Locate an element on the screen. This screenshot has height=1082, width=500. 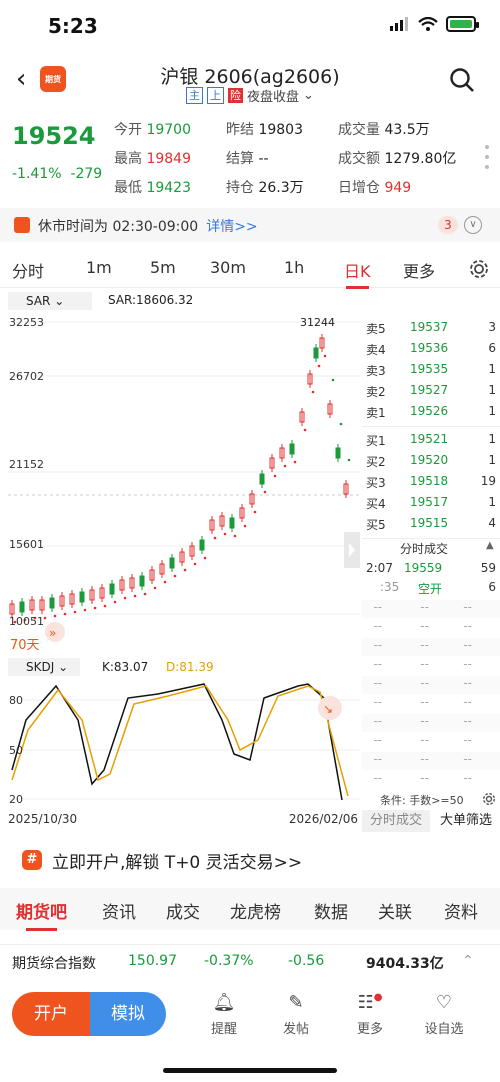
heart-icon: ♡ is located at coordinates (444, 1002).